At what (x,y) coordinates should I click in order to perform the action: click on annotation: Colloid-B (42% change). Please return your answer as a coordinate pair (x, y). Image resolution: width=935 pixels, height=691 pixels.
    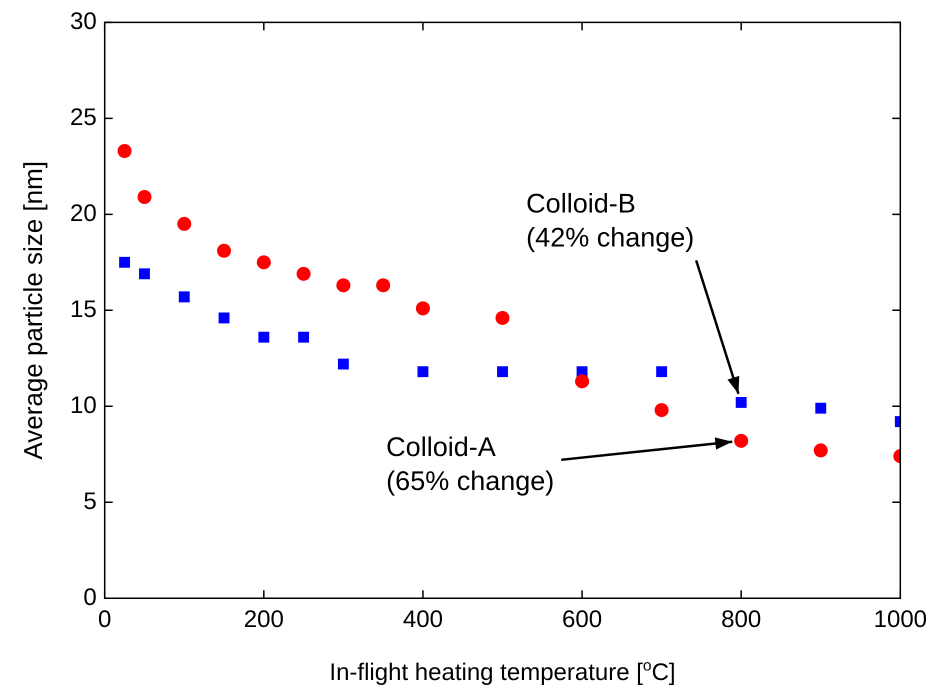
    Looking at the image, I should click on (610, 220).